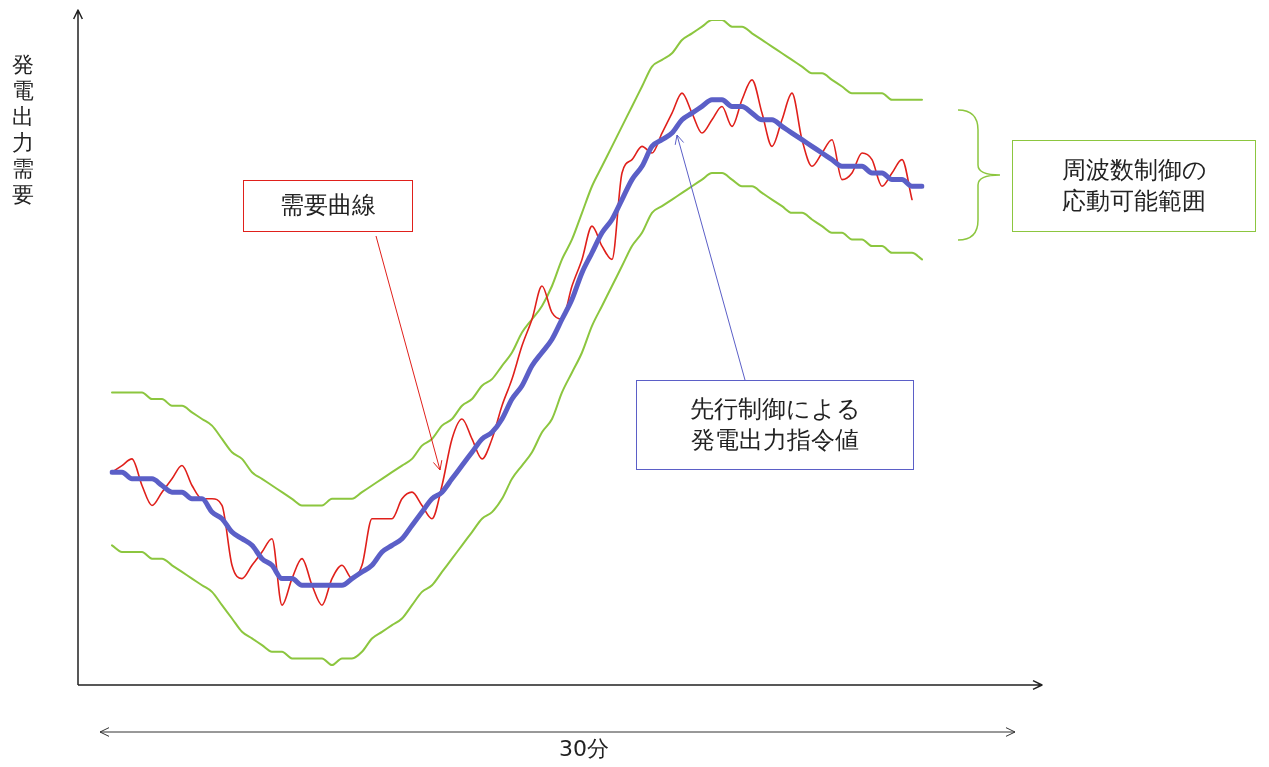 The width and height of the screenshot is (1269, 767). What do you see at coordinates (23, 130) in the screenshot?
I see `y-axis-title: 発電出力需要` at bounding box center [23, 130].